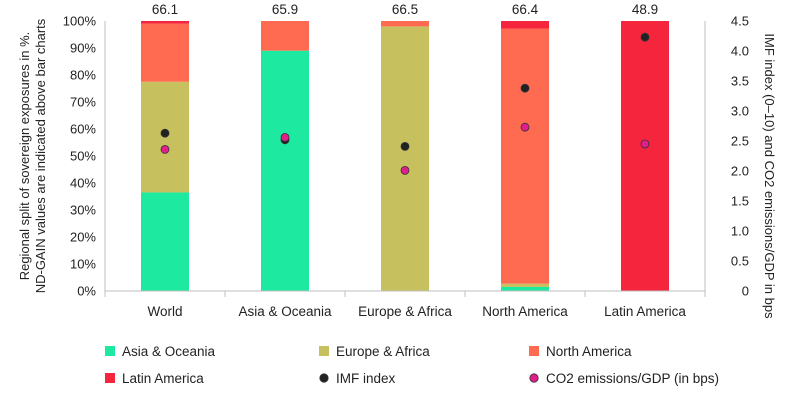 The width and height of the screenshot is (789, 405). I want to click on y-right-tick-label: 1.0, so click(740, 231).